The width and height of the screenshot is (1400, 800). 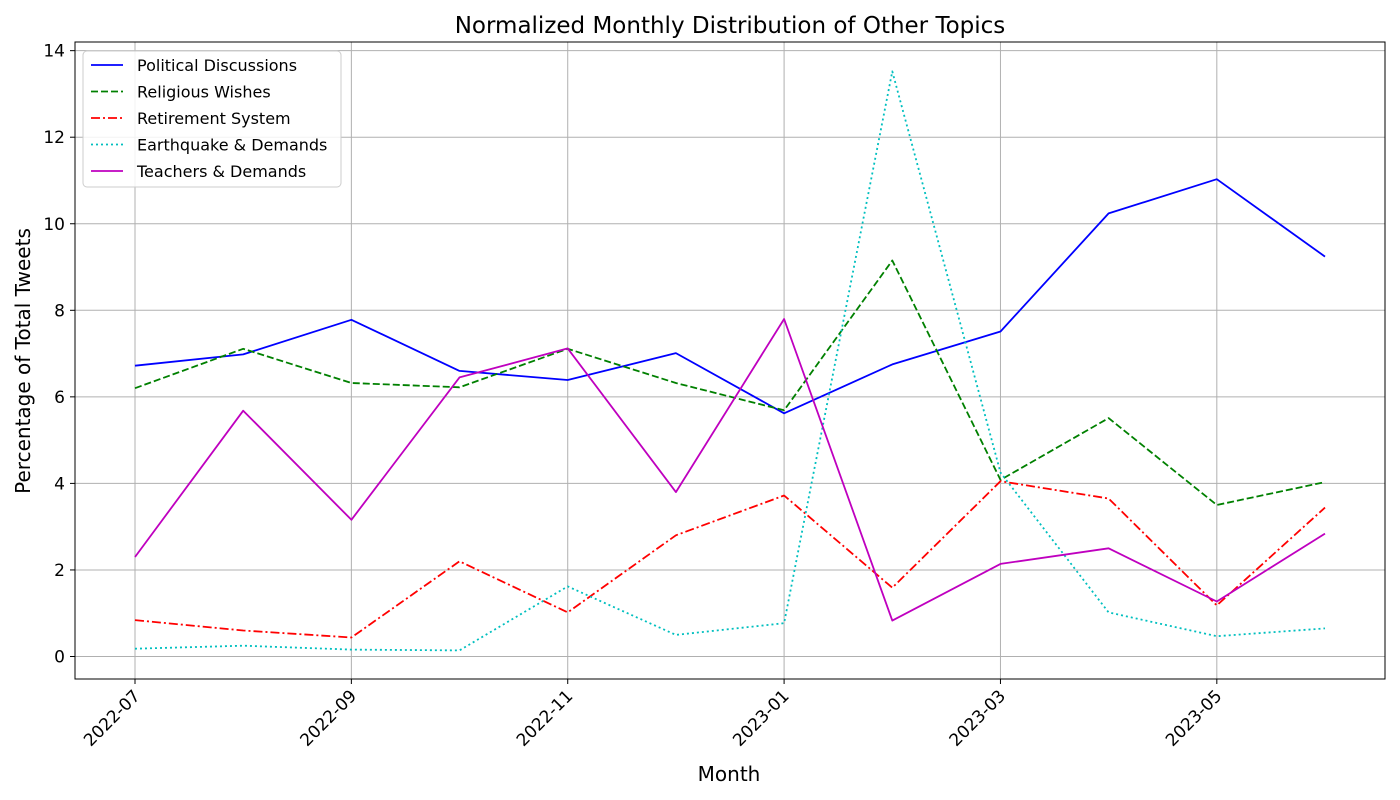 I want to click on y-tick-label: 0, so click(x=59, y=657).